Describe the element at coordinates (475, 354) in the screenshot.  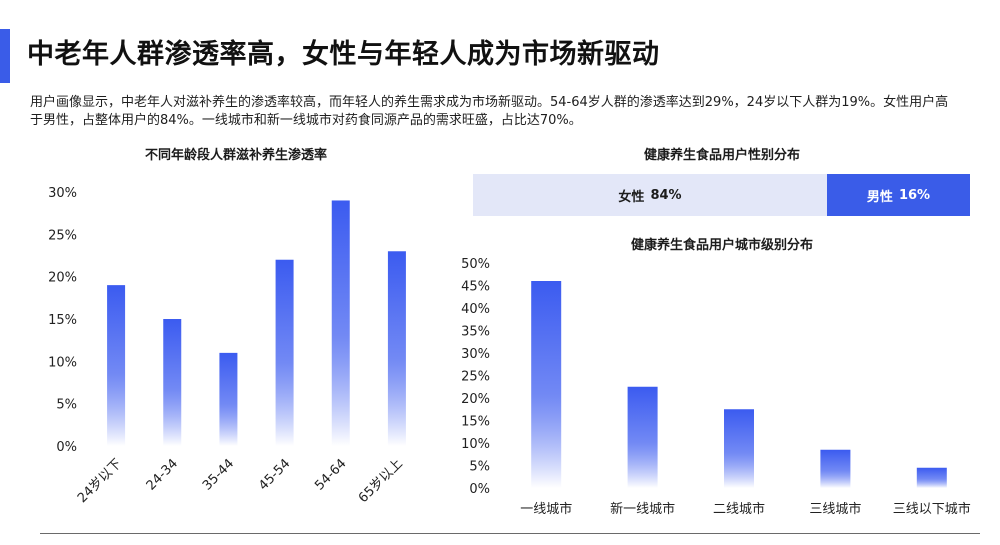
I see `city-y-tick-label: 30%` at that location.